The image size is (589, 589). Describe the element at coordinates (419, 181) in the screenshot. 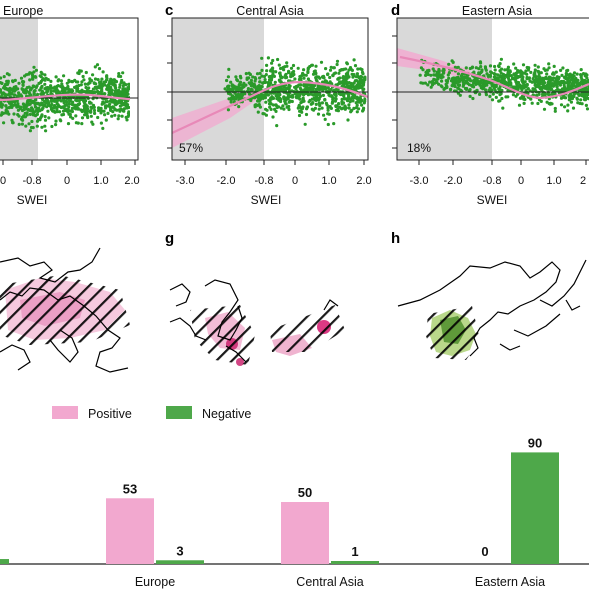

I see `tick-label: -3.0` at that location.